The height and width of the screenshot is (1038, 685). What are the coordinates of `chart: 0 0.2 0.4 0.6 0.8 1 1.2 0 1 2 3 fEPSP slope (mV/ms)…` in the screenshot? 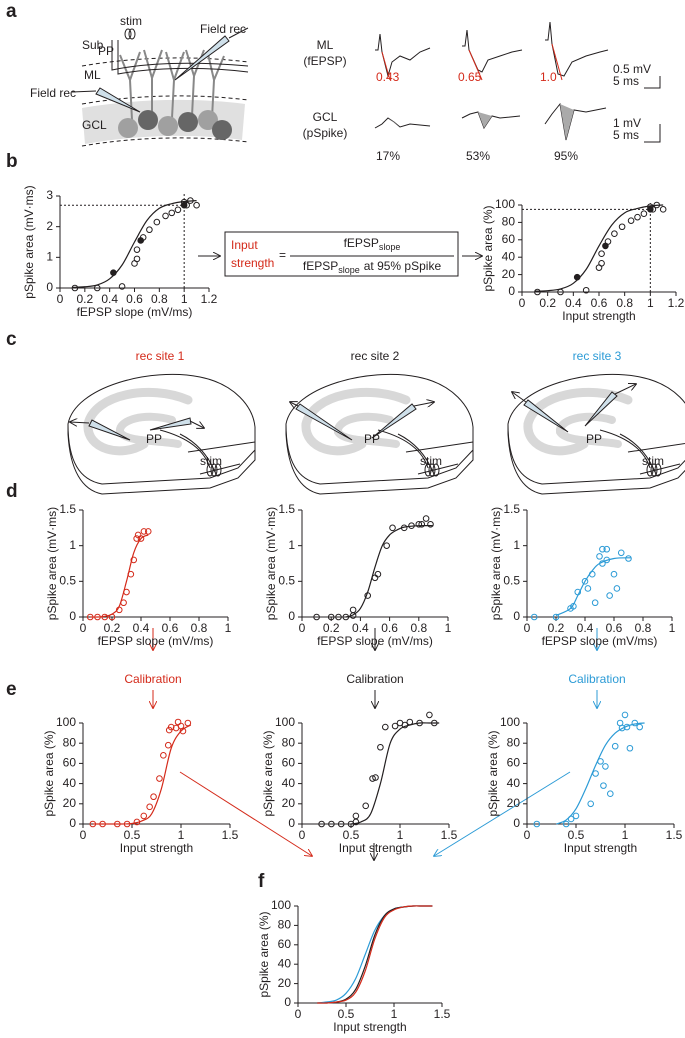 It's located at (119, 252).